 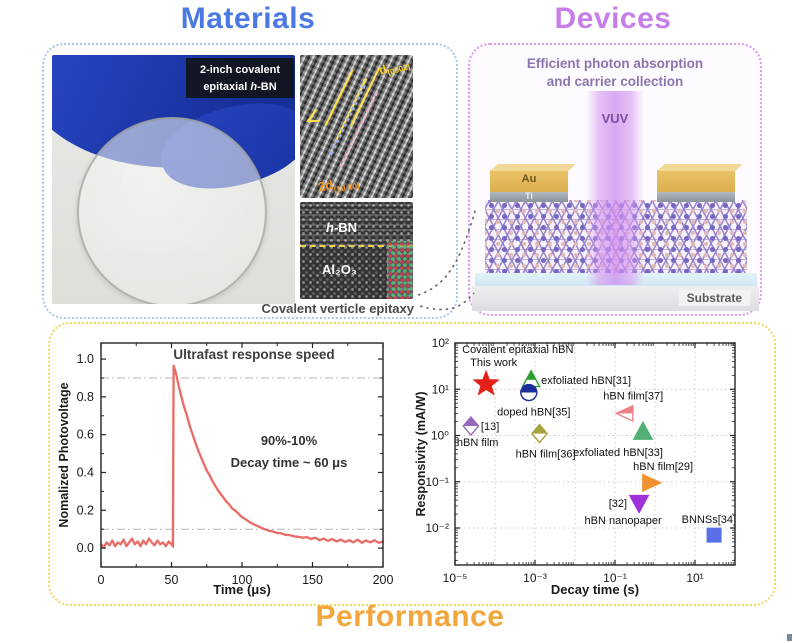 I want to click on vuv-beam, so click(x=615, y=188).